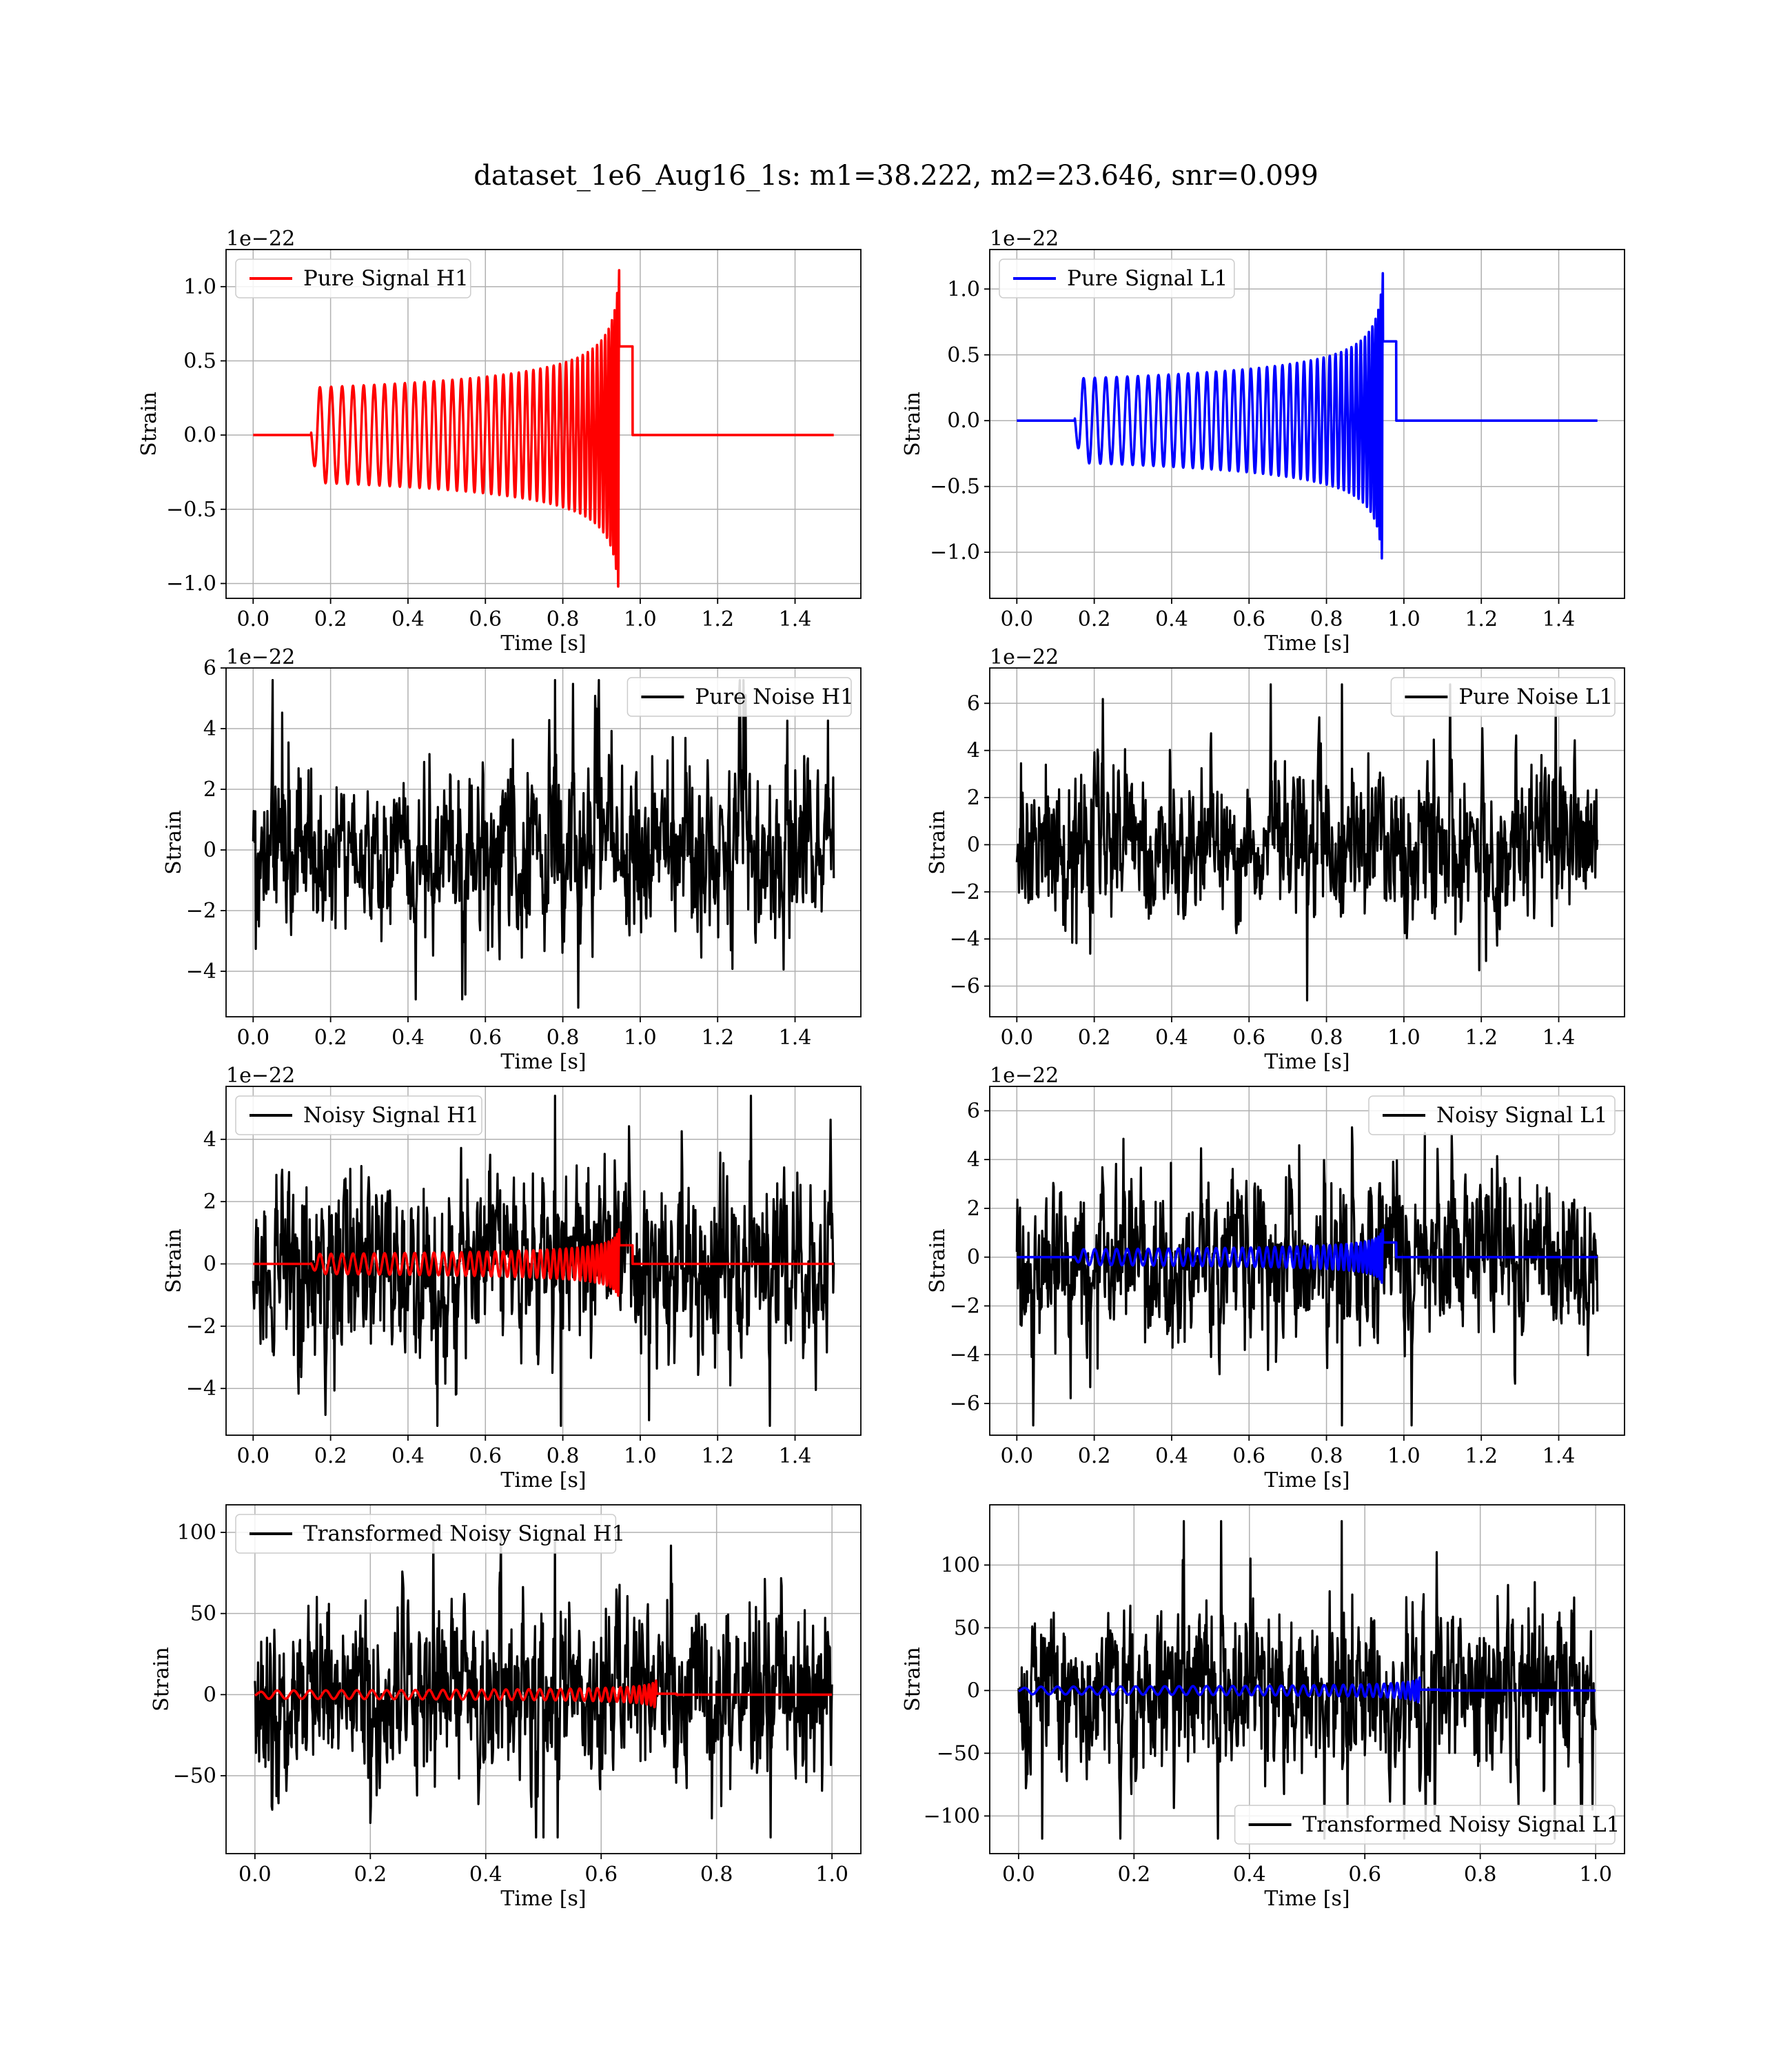 This screenshot has height=2068, width=1792. What do you see at coordinates (963, 289) in the screenshot?
I see `y-tick-label: 1.0` at bounding box center [963, 289].